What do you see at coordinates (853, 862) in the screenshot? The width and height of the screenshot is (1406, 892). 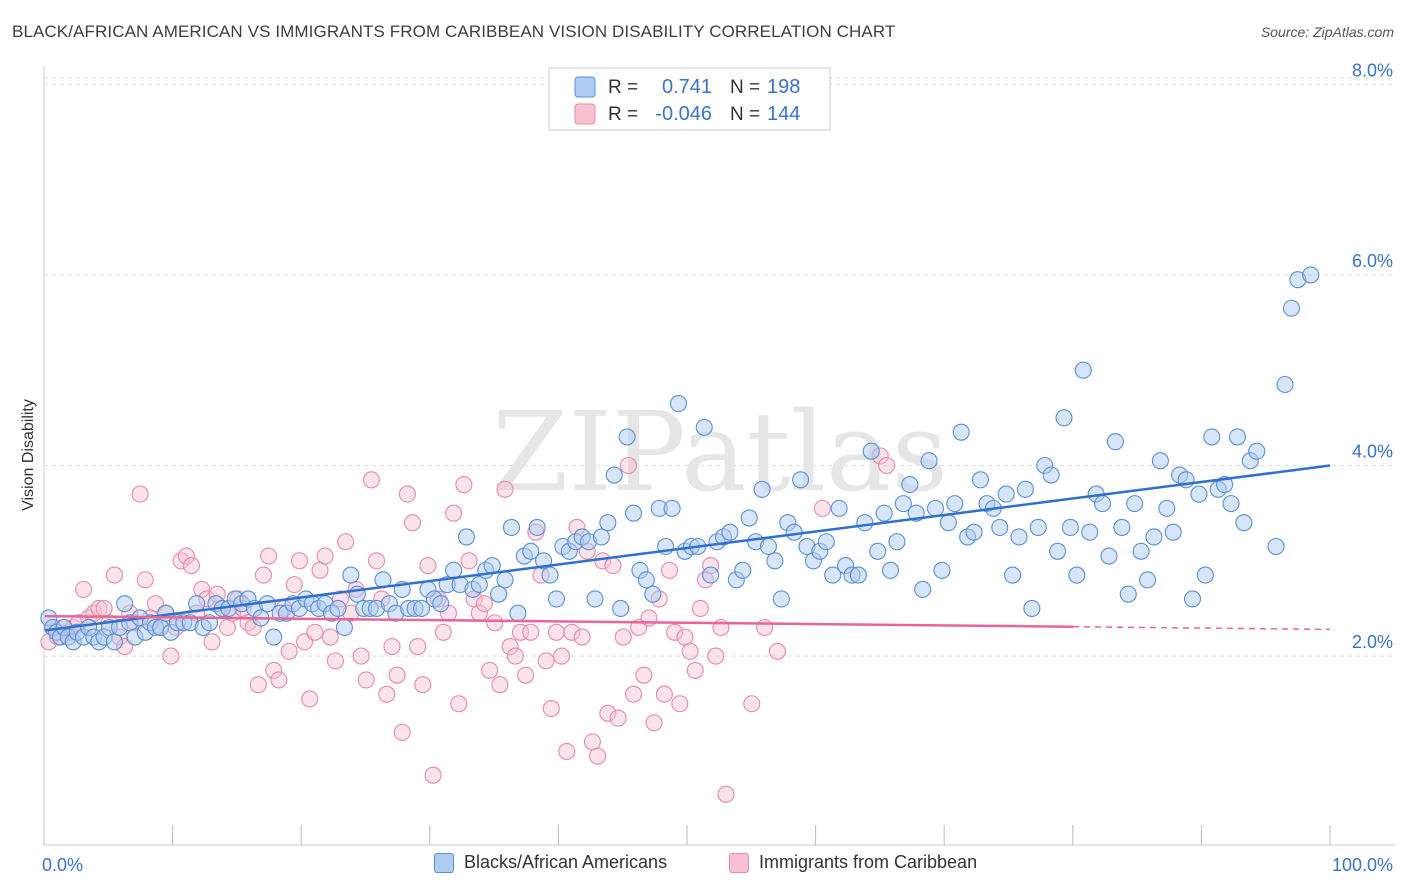 I see `legend-item-caribbean: Immigrants from Caribbean` at bounding box center [853, 862].